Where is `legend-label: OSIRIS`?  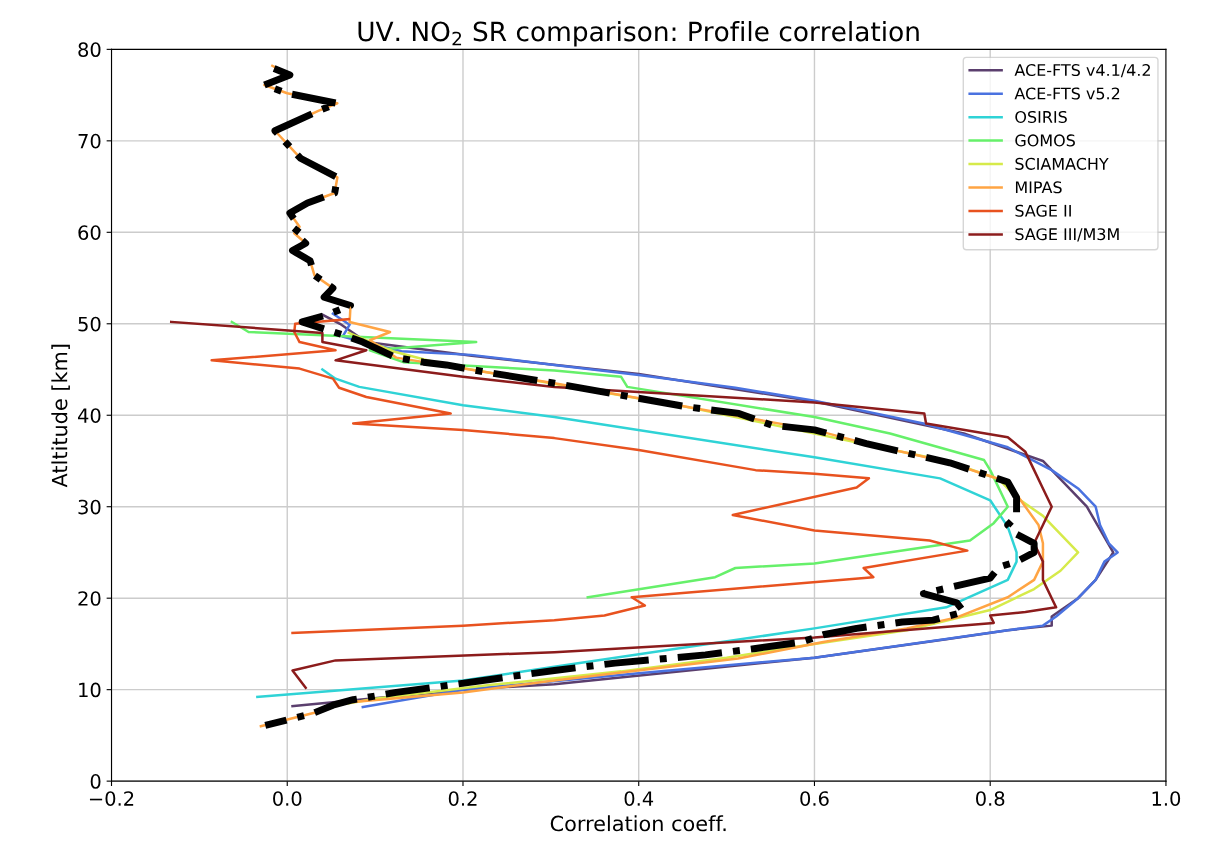 legend-label: OSIRIS is located at coordinates (1041, 116).